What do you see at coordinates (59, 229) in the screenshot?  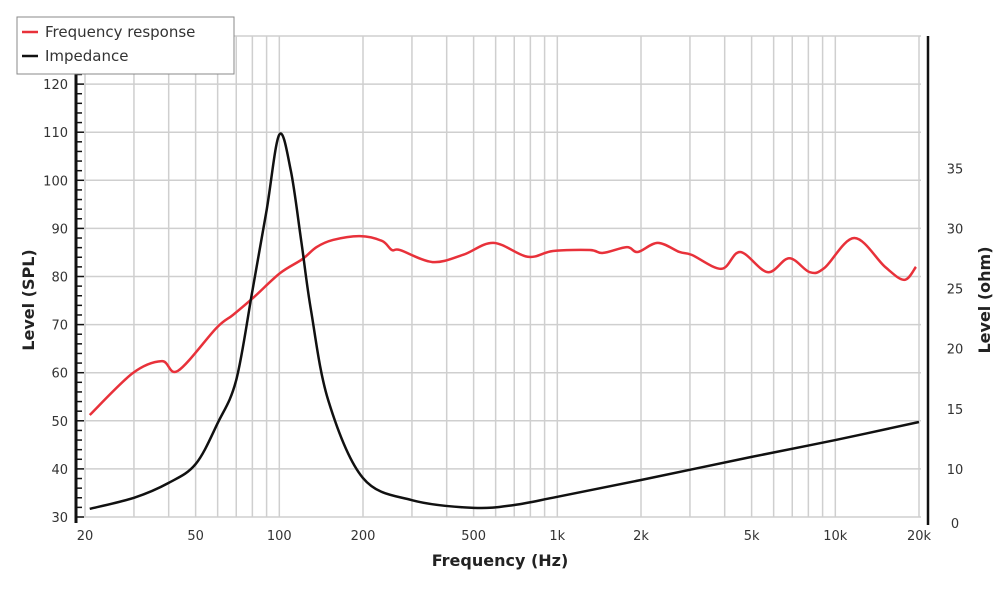 I see `y-tick-label: 90` at bounding box center [59, 229].